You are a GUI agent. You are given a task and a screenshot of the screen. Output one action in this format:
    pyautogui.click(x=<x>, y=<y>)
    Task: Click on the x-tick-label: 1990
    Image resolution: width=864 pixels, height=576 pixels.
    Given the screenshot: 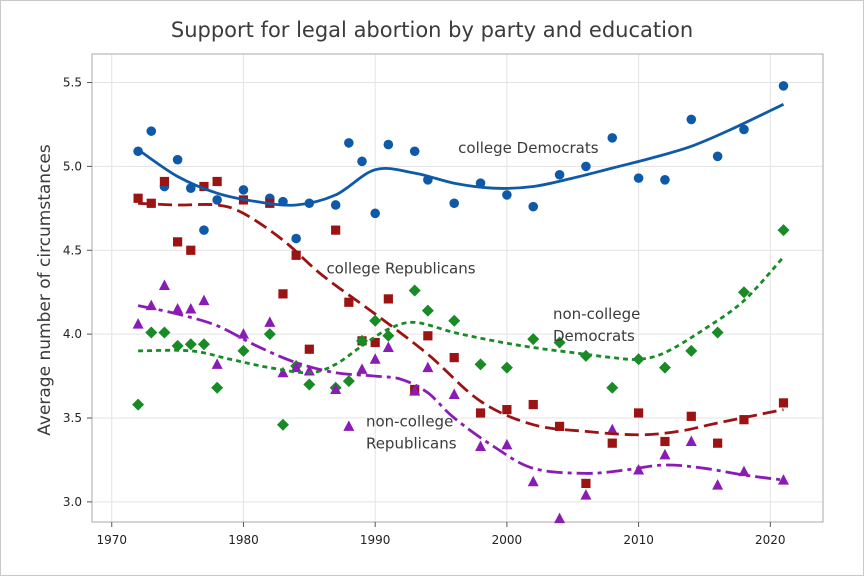 What is the action you would take?
    pyautogui.click(x=375, y=540)
    